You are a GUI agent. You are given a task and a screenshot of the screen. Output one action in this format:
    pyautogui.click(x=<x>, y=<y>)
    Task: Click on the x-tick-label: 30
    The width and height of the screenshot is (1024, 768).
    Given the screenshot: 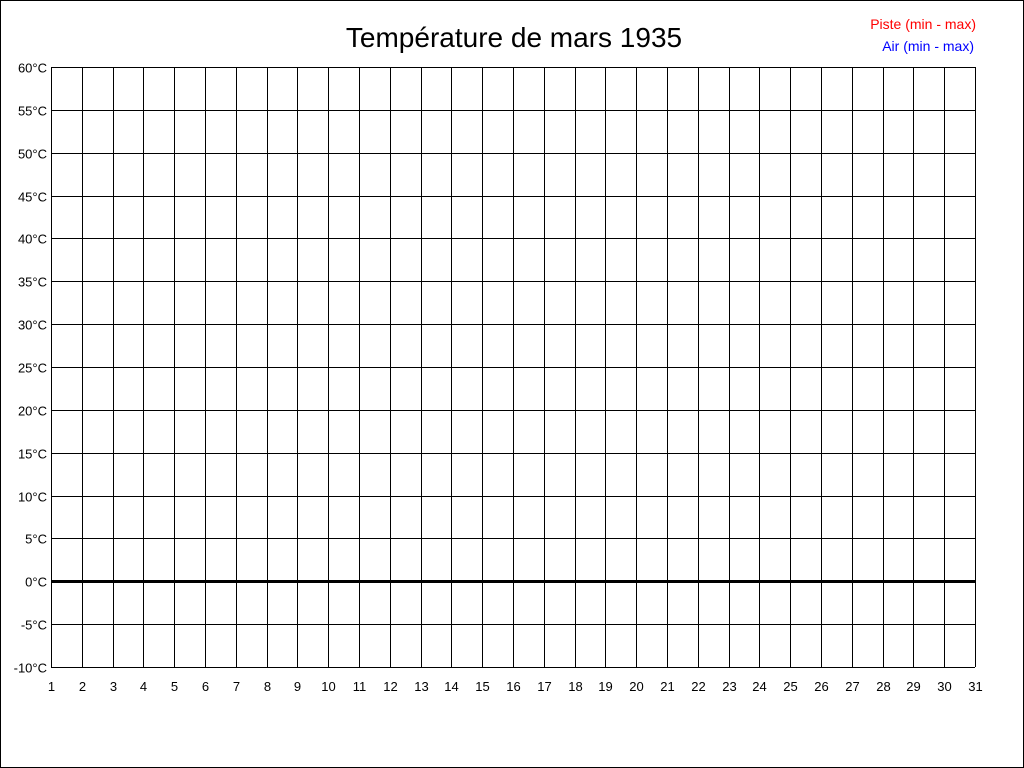 What is the action you would take?
    pyautogui.click(x=944, y=686)
    